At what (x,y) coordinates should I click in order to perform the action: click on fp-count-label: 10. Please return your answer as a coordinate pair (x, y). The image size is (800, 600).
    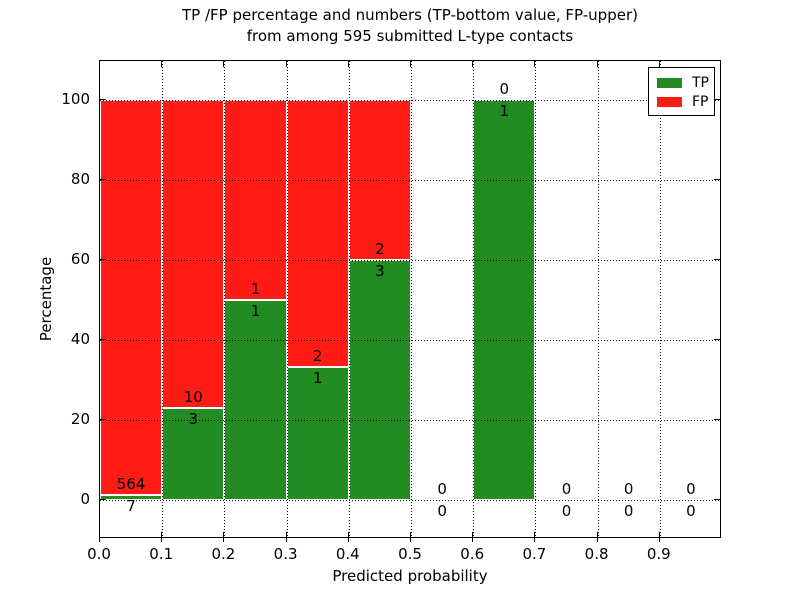
    Looking at the image, I should click on (193, 396).